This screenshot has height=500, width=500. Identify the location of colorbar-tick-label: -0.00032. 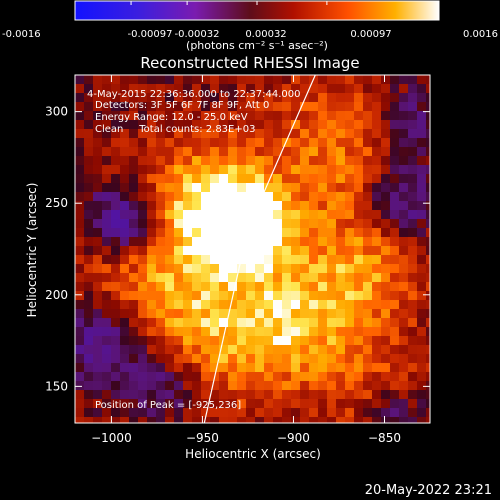
(197, 34).